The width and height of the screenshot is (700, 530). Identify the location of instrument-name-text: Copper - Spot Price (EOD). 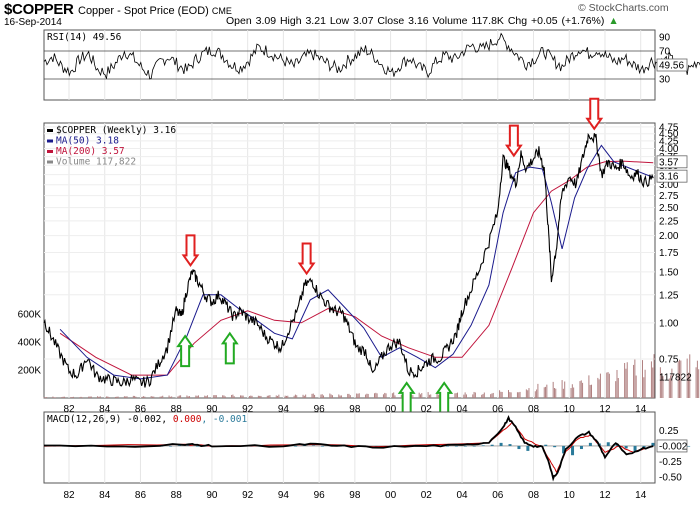
(143, 11).